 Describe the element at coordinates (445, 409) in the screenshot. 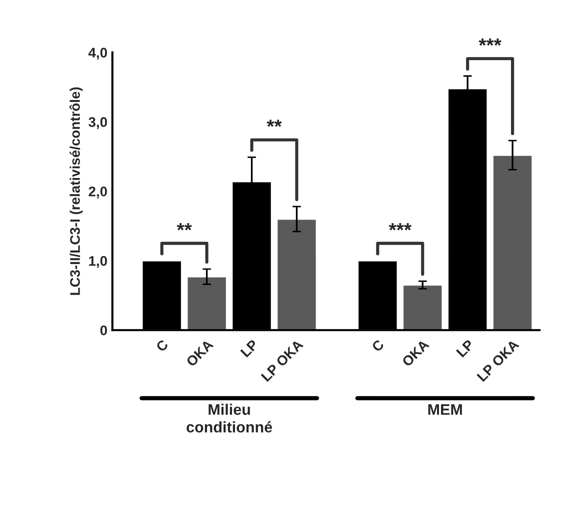

I see `text: MEM` at that location.